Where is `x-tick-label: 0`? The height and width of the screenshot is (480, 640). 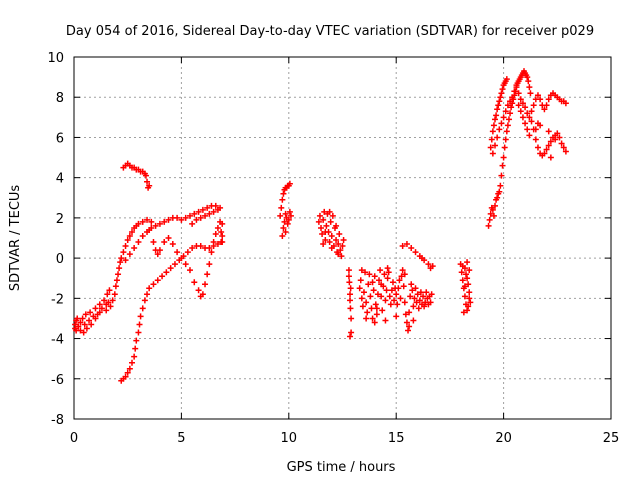 x-tick-label: 0 is located at coordinates (74, 438).